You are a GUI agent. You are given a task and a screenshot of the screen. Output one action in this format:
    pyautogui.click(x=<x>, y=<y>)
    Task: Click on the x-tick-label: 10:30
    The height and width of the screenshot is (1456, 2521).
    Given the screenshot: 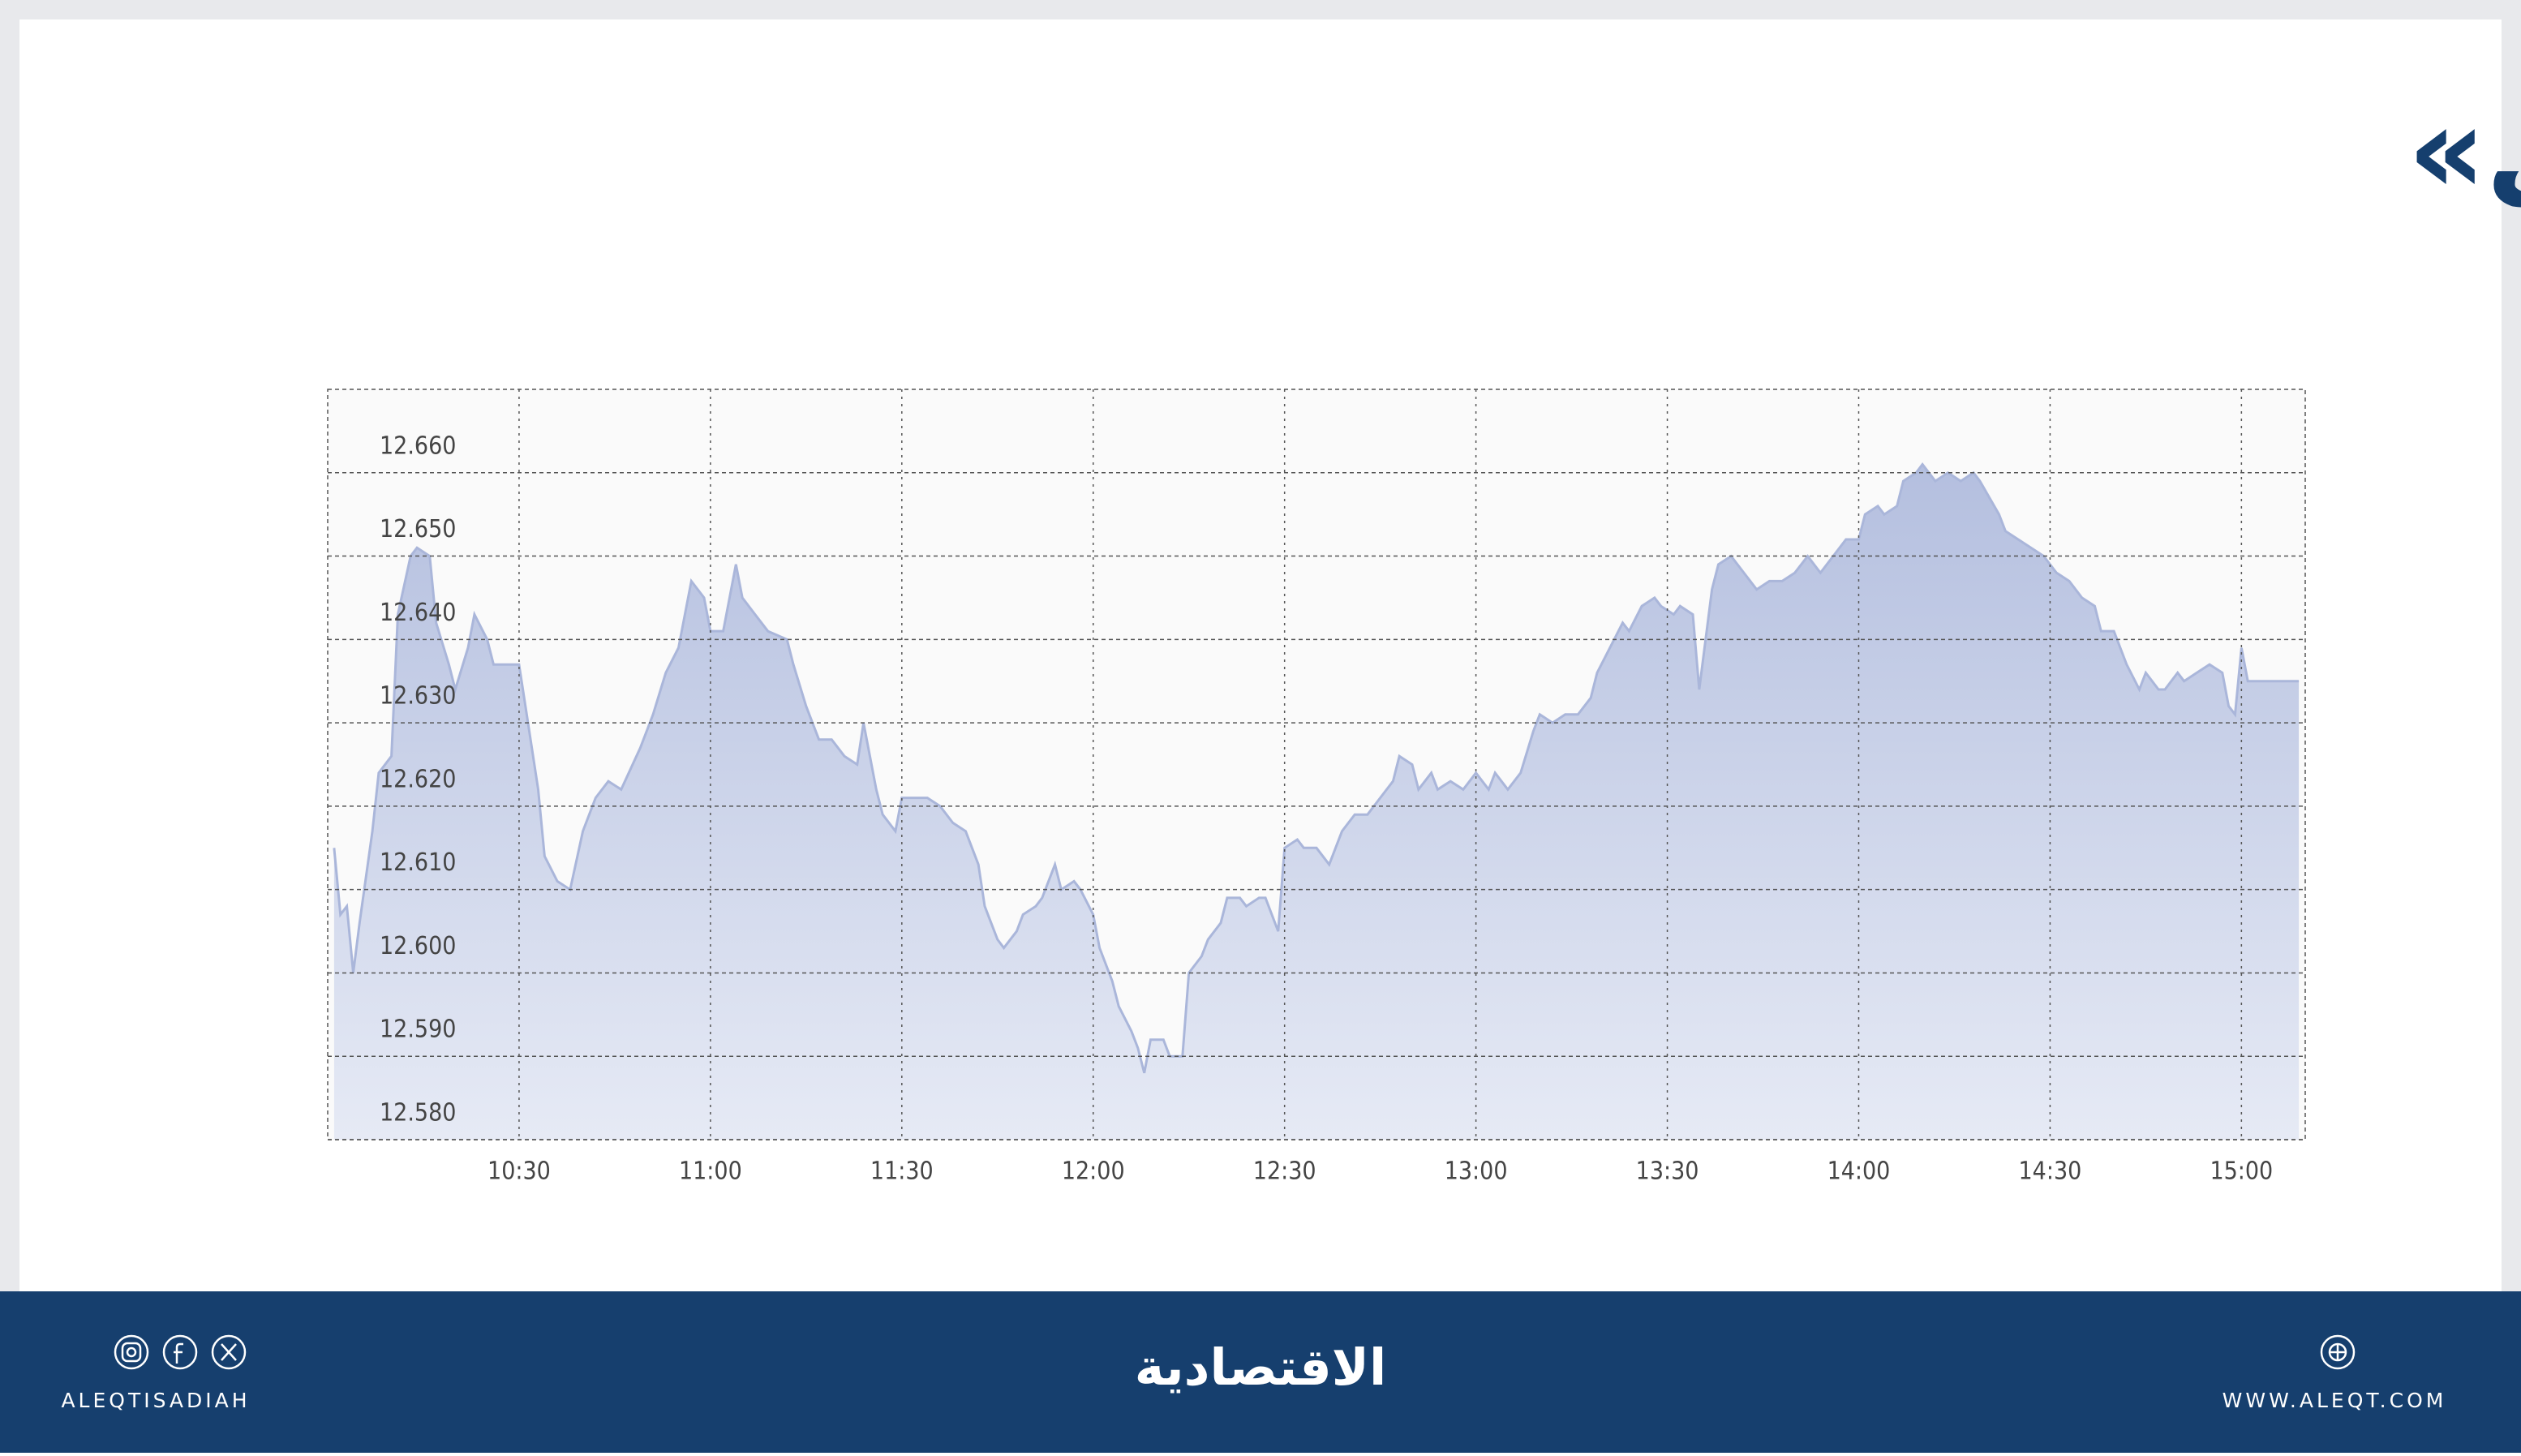 What is the action you would take?
    pyautogui.click(x=519, y=1171)
    